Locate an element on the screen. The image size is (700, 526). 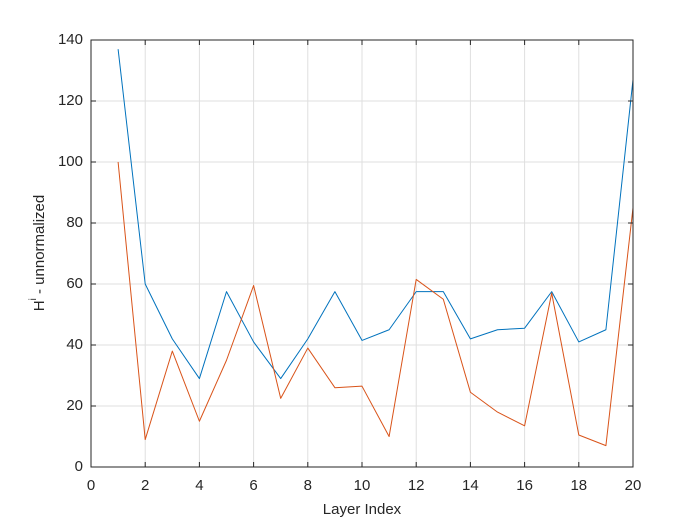
x-tick-label: 10 is located at coordinates (362, 485).